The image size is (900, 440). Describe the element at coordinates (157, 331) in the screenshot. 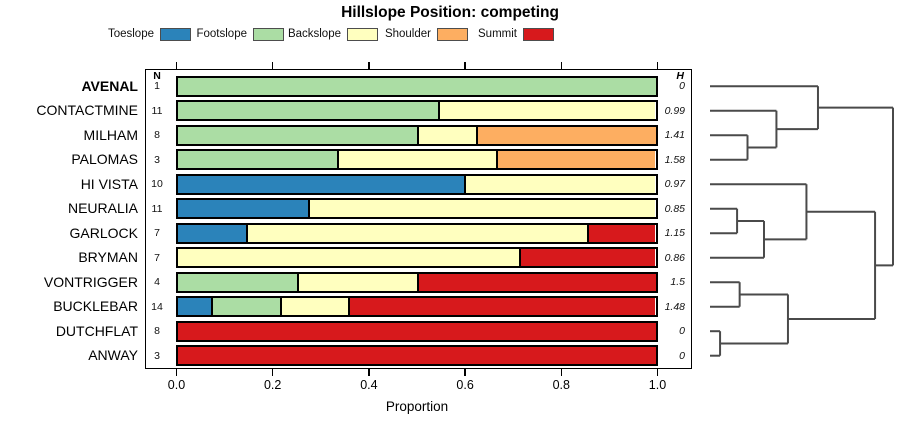

I see `n-value-dutchflat: 8` at that location.